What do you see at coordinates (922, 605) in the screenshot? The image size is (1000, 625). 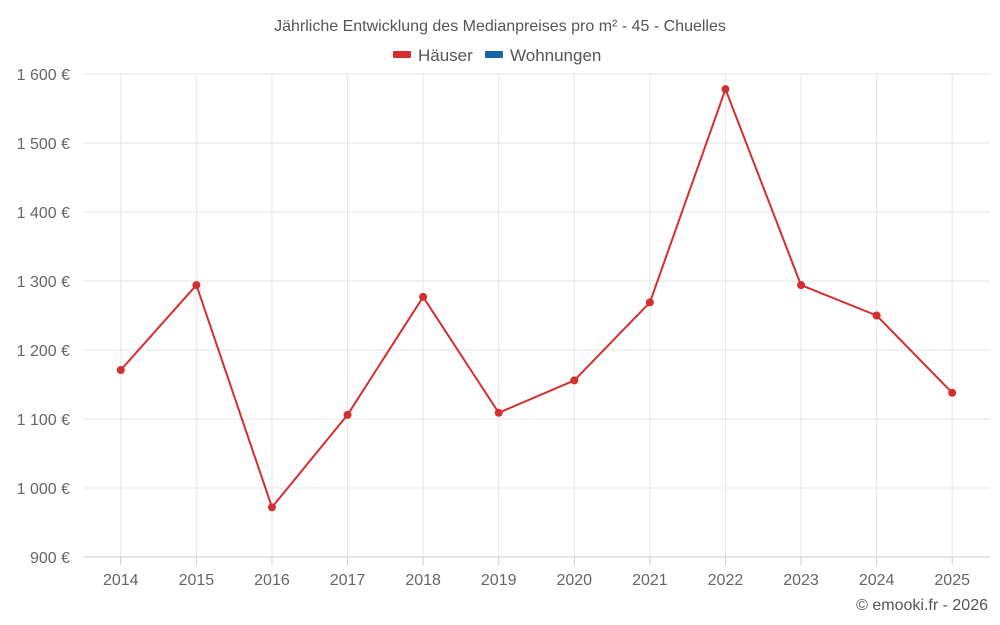 I see `credit-text: © emooki.fr - 2026` at bounding box center [922, 605].